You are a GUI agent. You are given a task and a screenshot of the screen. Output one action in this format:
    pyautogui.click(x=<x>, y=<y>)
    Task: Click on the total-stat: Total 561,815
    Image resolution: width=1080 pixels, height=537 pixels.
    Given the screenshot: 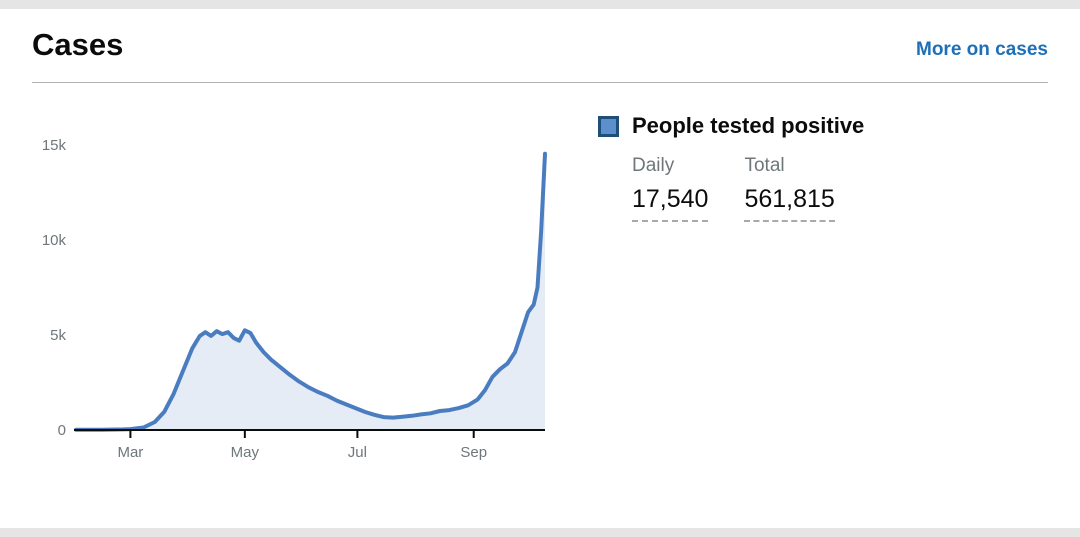 What is the action you would take?
    pyautogui.click(x=789, y=189)
    